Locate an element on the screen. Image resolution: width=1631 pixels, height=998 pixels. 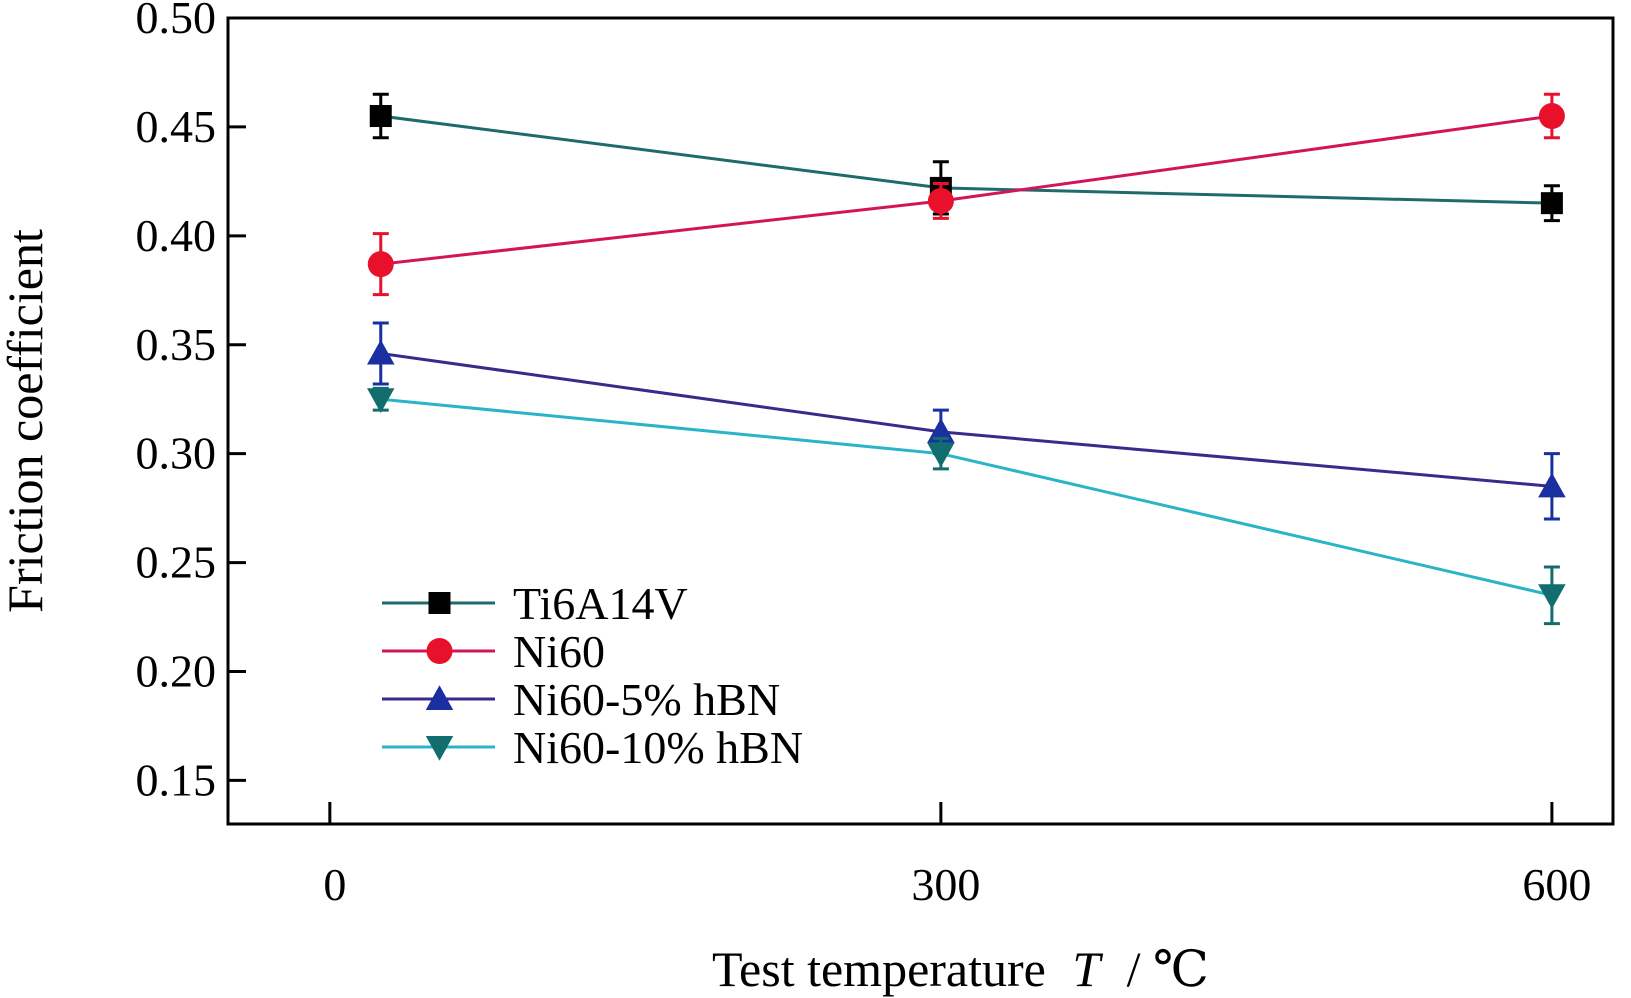
y-axis: 0.15 0.20 0.25 0.30 0.35 0.40 0.45 0.50 is located at coordinates (191, 402).